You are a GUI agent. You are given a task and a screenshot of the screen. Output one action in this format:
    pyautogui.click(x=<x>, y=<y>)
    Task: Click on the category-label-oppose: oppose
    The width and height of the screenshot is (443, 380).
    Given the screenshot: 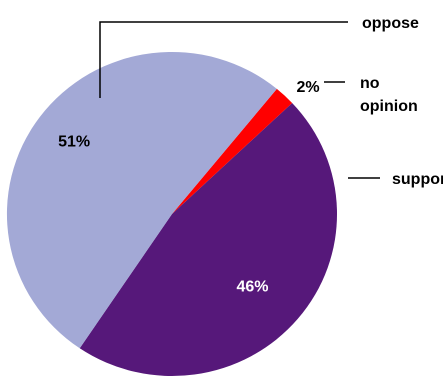 What is the action you would take?
    pyautogui.click(x=390, y=23)
    